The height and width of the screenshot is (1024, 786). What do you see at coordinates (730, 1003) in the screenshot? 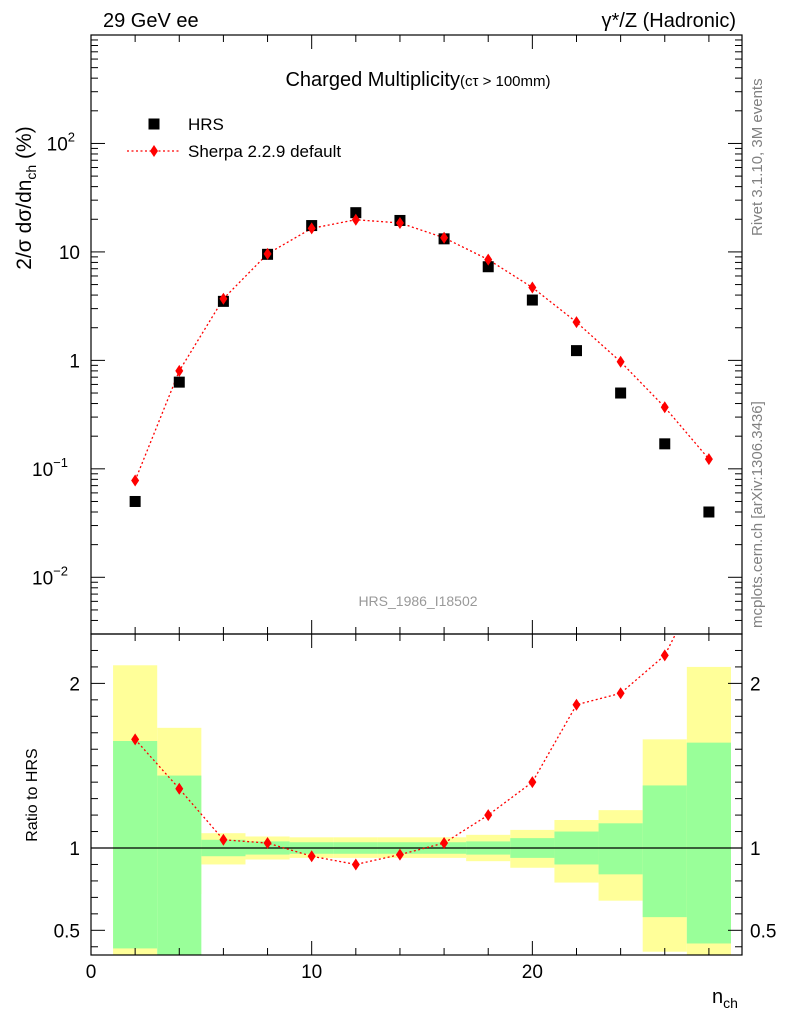
I see `xlabel-sub: ch` at bounding box center [730, 1003].